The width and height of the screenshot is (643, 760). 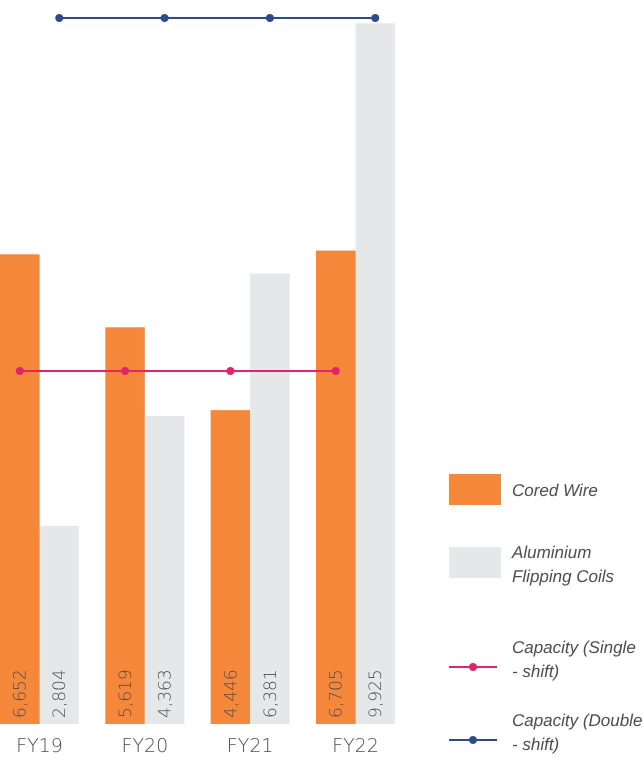 What do you see at coordinates (555, 490) in the screenshot?
I see `legend-label: Cored Wire` at bounding box center [555, 490].